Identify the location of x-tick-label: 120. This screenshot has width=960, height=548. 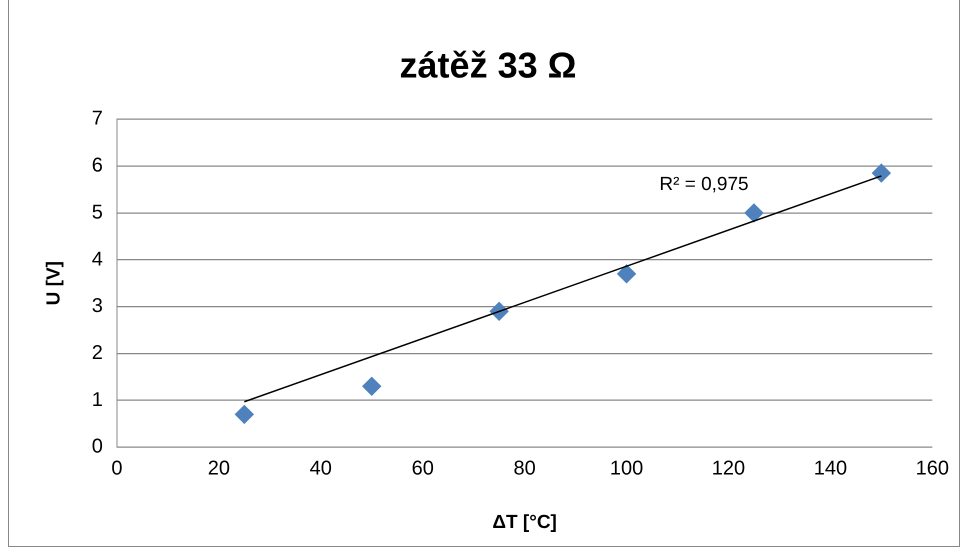
(729, 469).